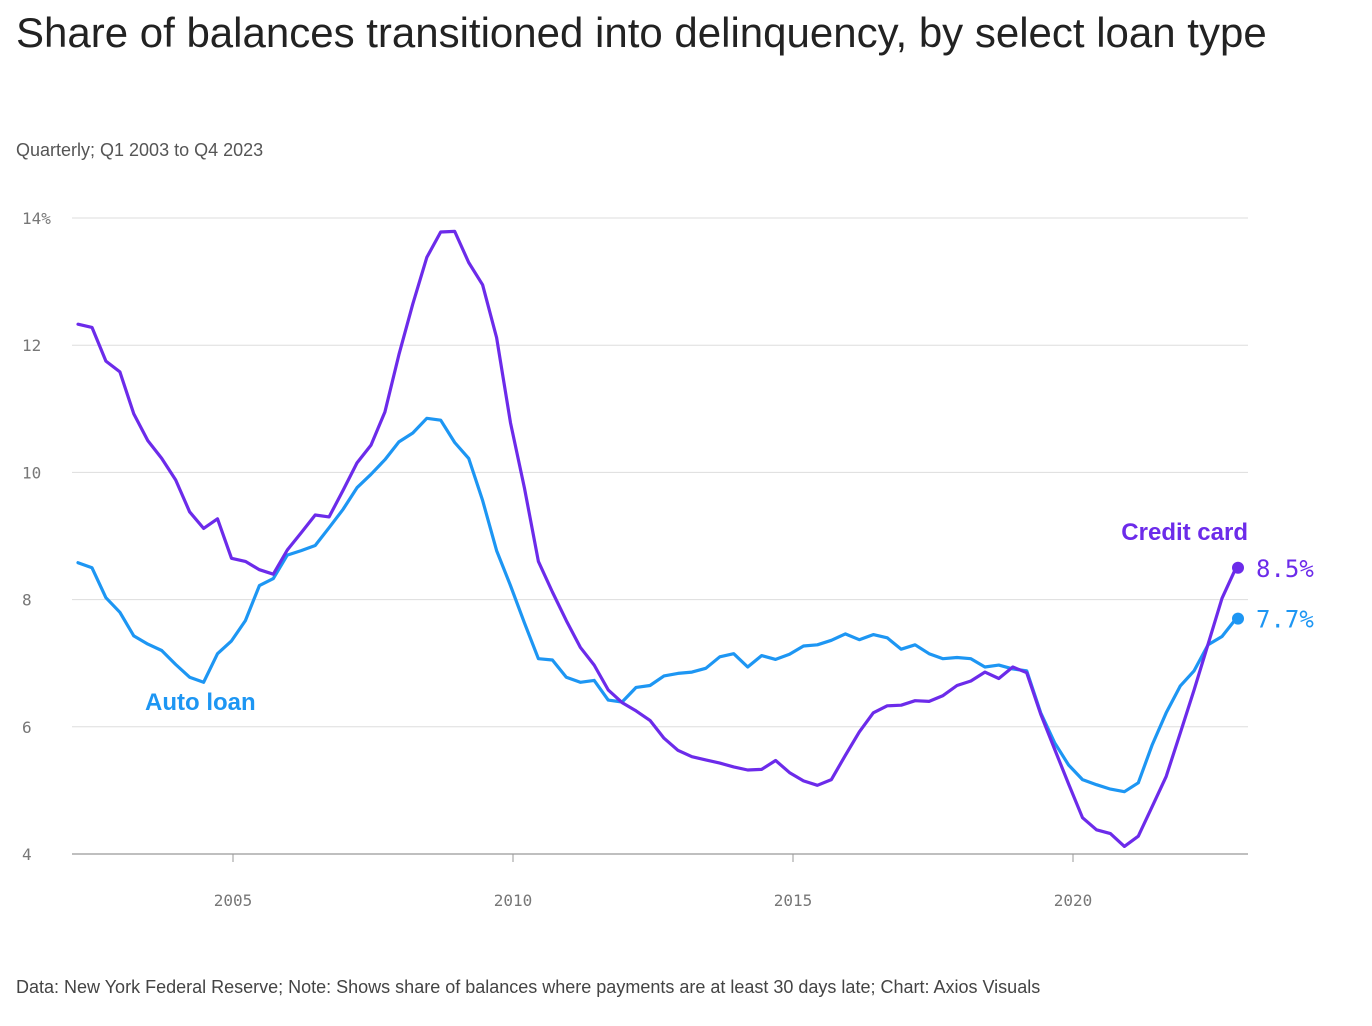  Describe the element at coordinates (27, 727) in the screenshot. I see `y-tick-label: 6` at that location.